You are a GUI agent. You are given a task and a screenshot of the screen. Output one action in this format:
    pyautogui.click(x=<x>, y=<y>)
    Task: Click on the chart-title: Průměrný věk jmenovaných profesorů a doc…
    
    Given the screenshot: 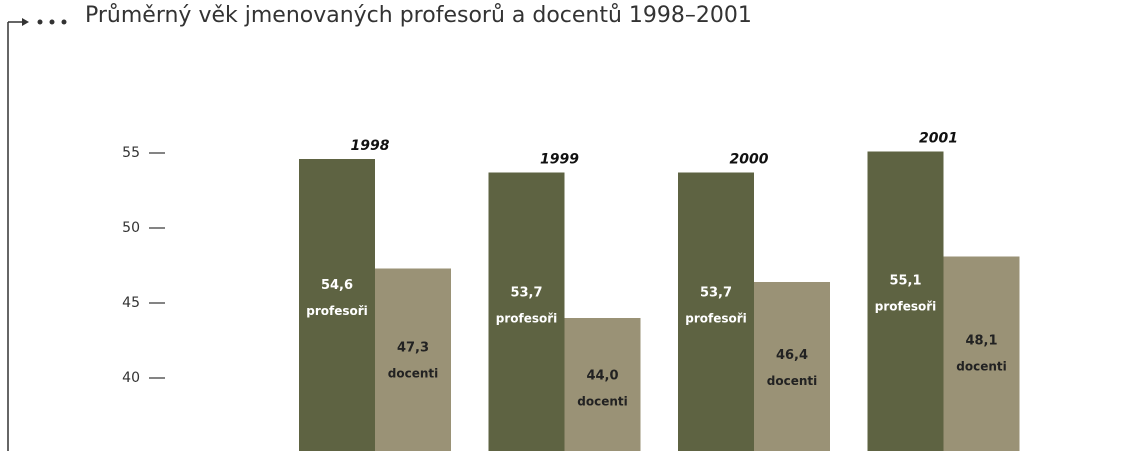 What is the action you would take?
    pyautogui.click(x=418, y=15)
    